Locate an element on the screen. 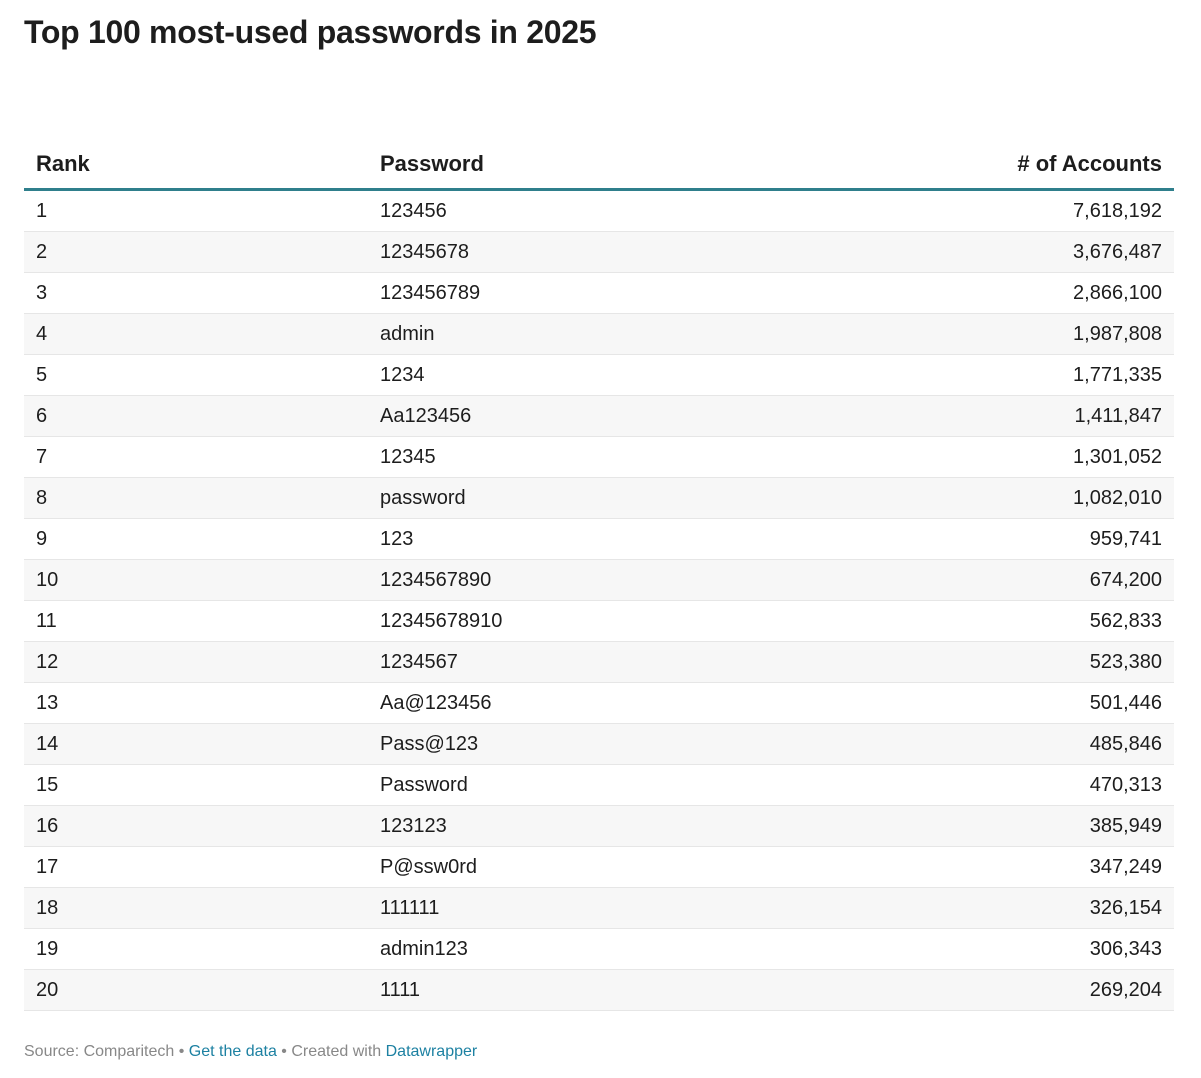  rank-cell: 1 is located at coordinates (196, 210).